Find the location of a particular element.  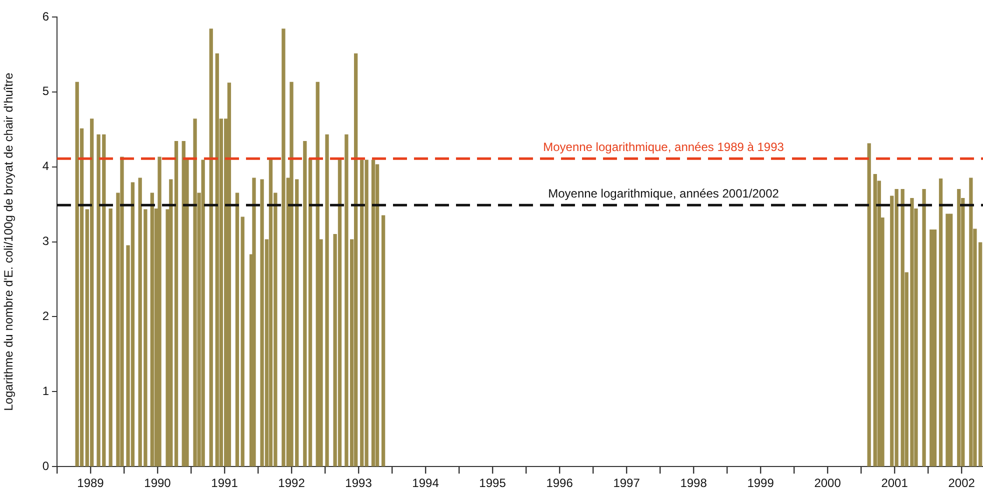

y-tick-label: 1 is located at coordinates (46, 391).